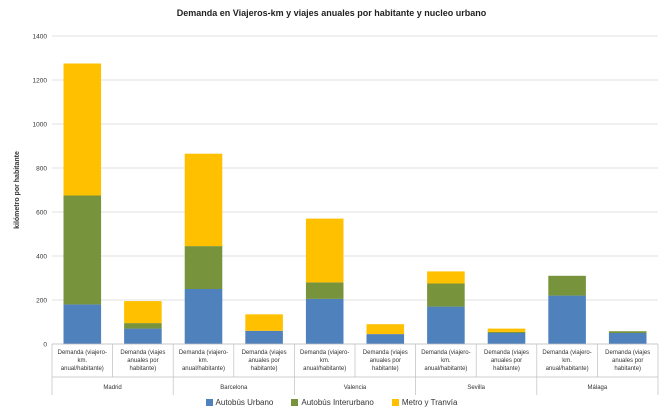  I want to click on x-group-label: Málaga, so click(598, 388).